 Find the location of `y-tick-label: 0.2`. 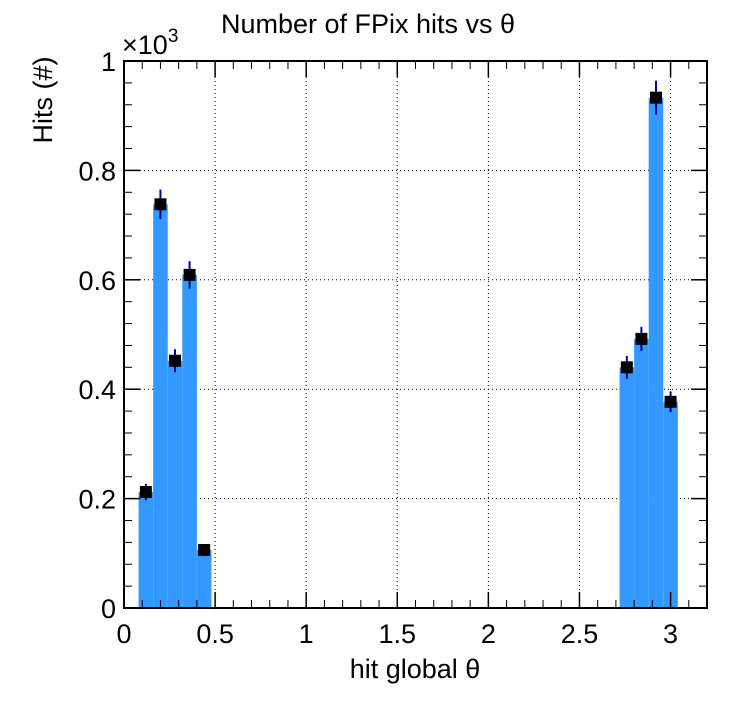

y-tick-label: 0.2 is located at coordinates (97, 500).